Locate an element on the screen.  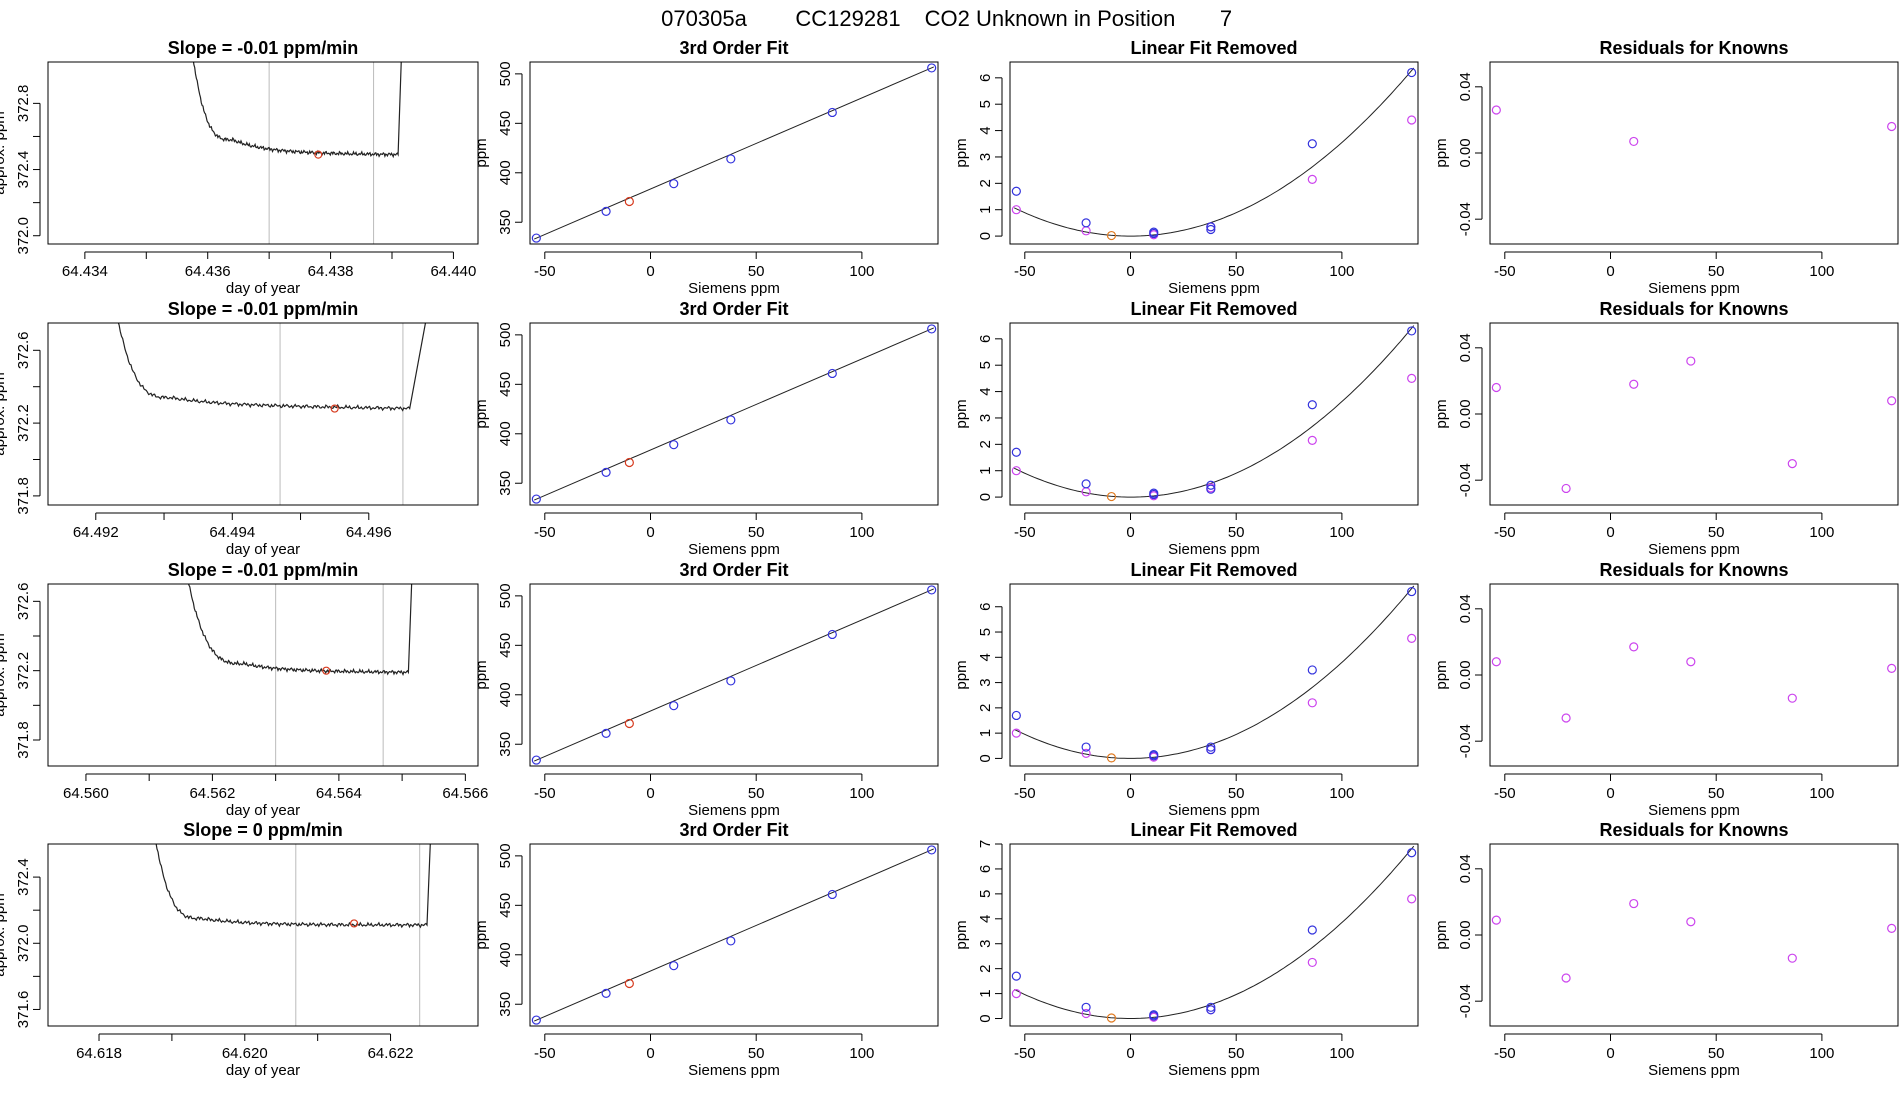
x-tick-label: 64.496 is located at coordinates (369, 532).